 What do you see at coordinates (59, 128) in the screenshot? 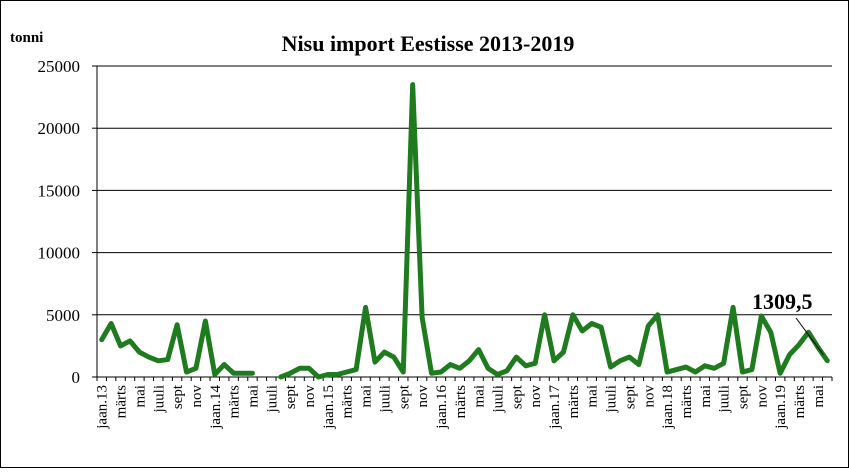
I see `y-tick-label: 20000` at bounding box center [59, 128].